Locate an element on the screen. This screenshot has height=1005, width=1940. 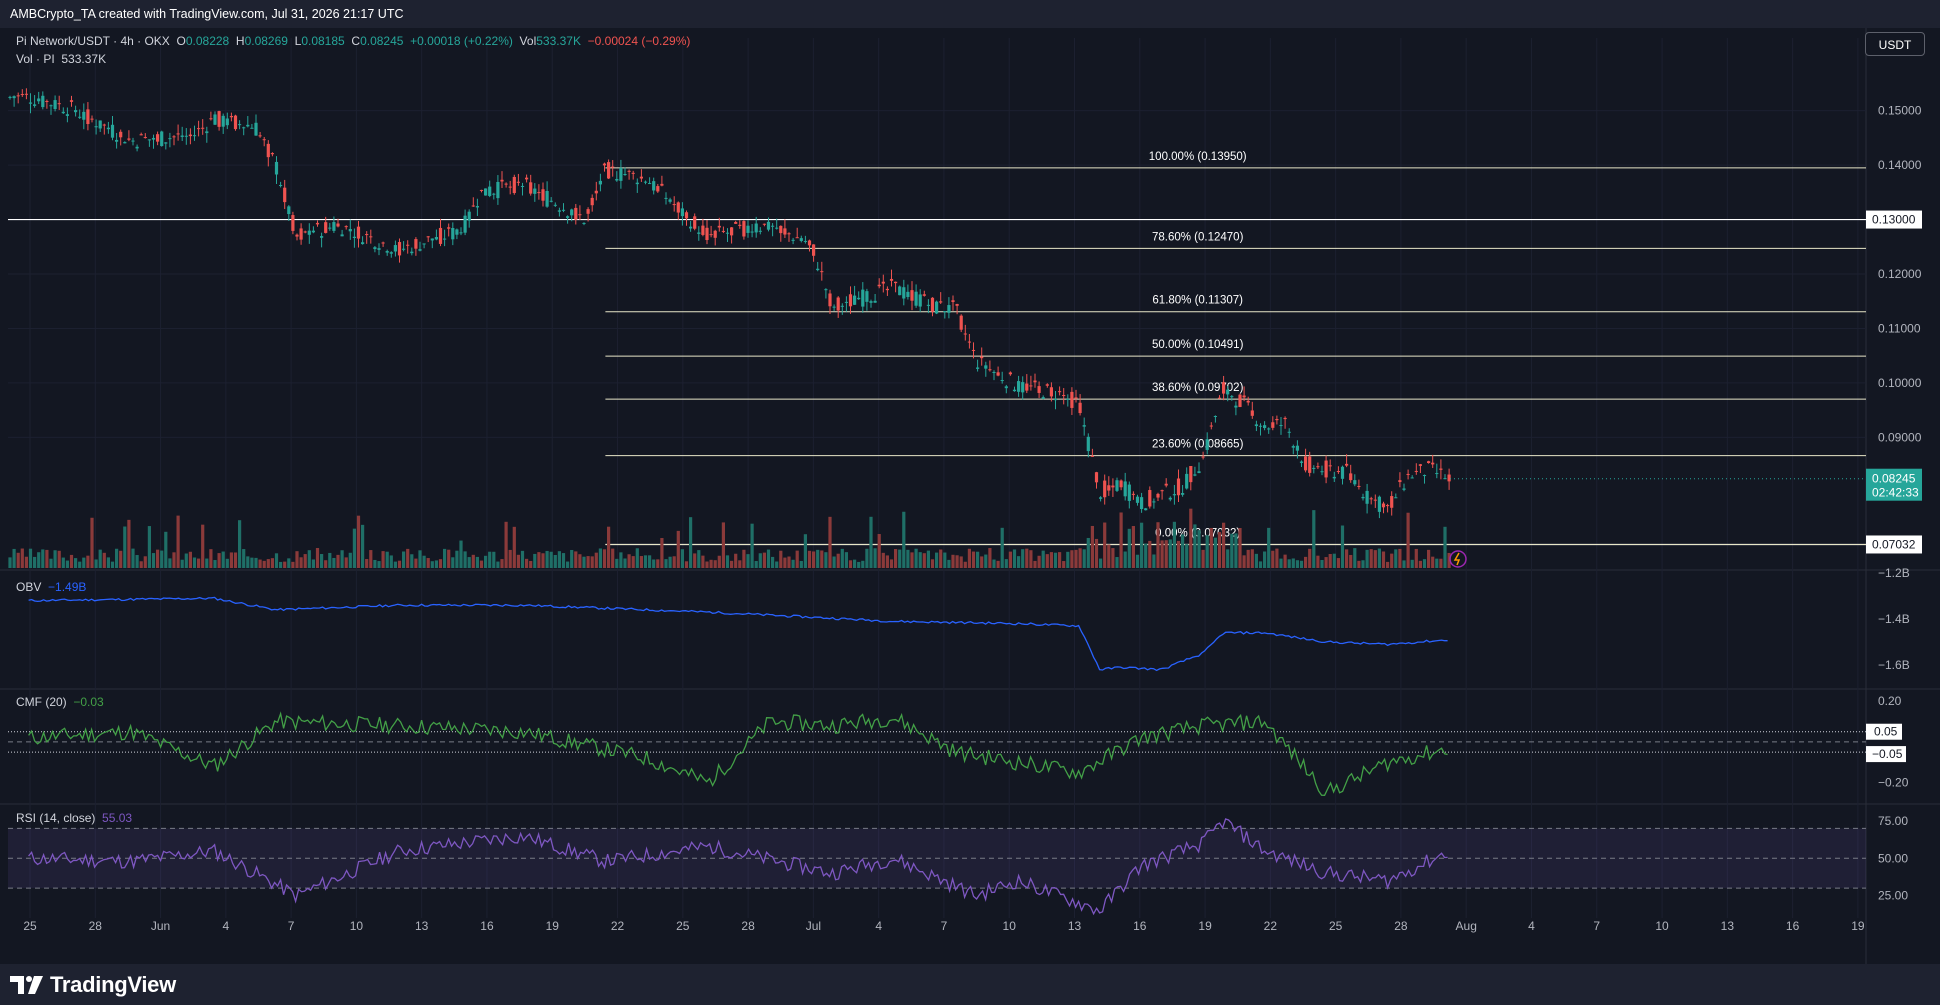
time-tick-label: 13 is located at coordinates (1728, 926).